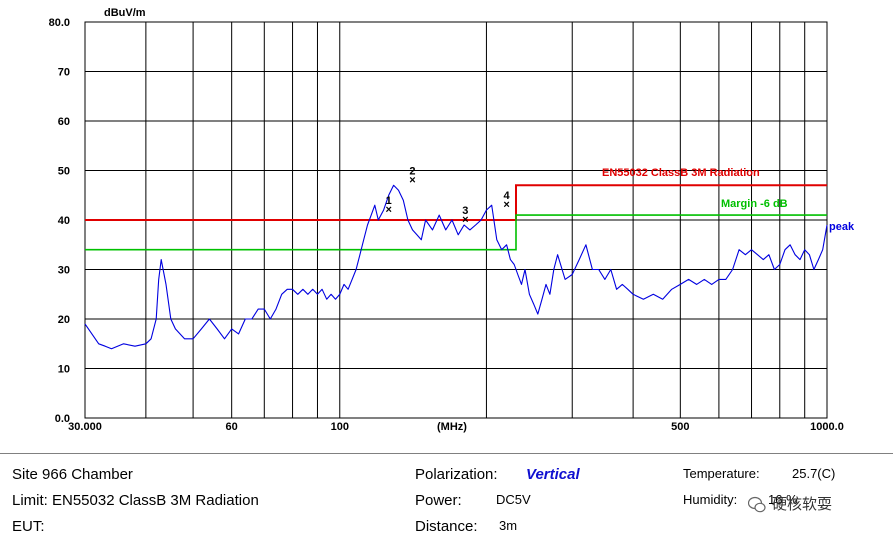 This screenshot has width=893, height=545. Describe the element at coordinates (508, 525) in the screenshot. I see `distance-value: 3m` at that location.